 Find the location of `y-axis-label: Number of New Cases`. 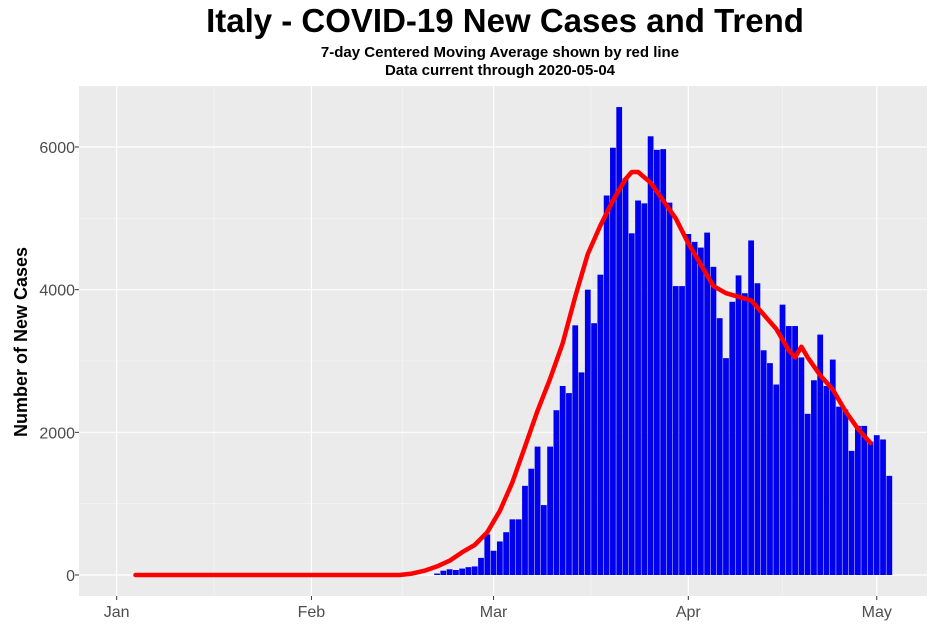

y-axis-label: Number of New Cases is located at coordinates (21, 342).